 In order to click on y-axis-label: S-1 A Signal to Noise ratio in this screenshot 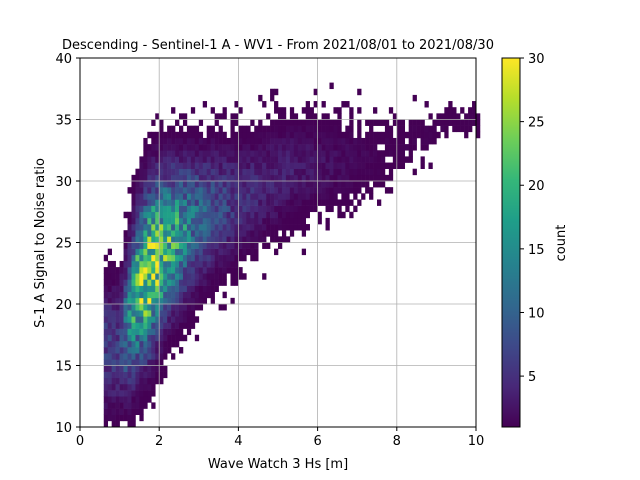, I will do `click(40, 243)`.